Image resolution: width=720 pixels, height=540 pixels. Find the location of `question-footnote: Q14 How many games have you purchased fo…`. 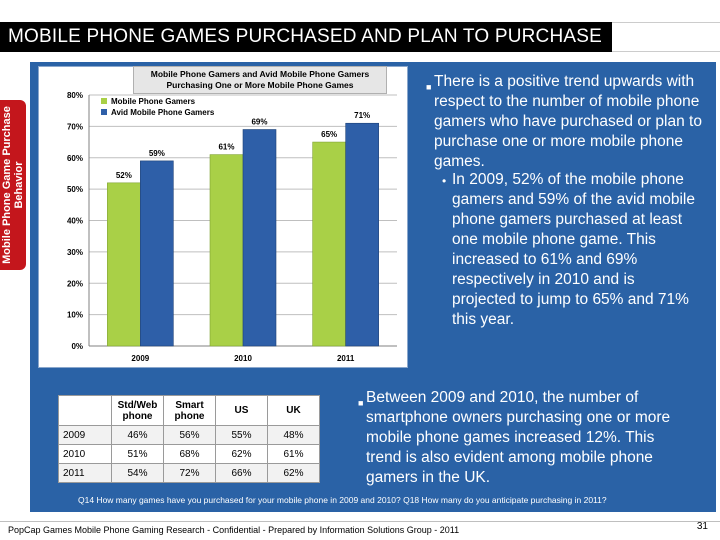

question-footnote: Q14 How many games have you purchased fo… is located at coordinates (342, 500).